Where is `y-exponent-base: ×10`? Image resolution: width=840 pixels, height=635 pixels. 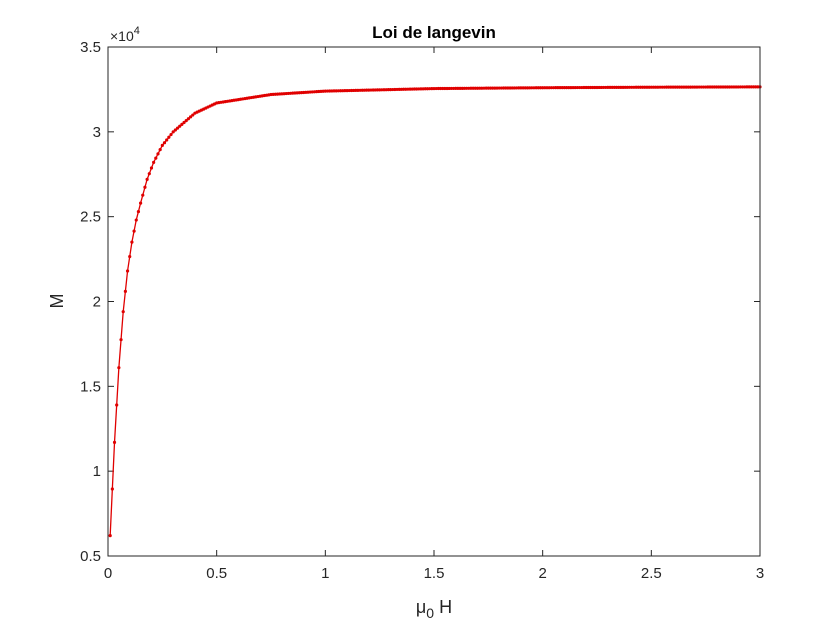 y-exponent-base: ×10 is located at coordinates (122, 36).